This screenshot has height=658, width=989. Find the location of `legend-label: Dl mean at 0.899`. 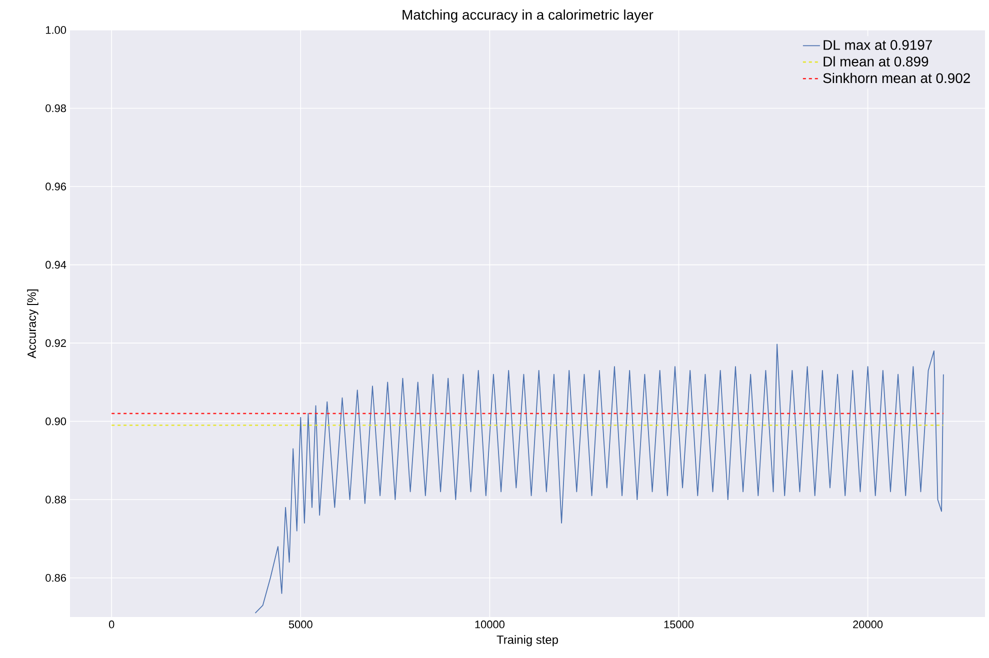

legend-label: Dl mean at 0.899 is located at coordinates (876, 61).